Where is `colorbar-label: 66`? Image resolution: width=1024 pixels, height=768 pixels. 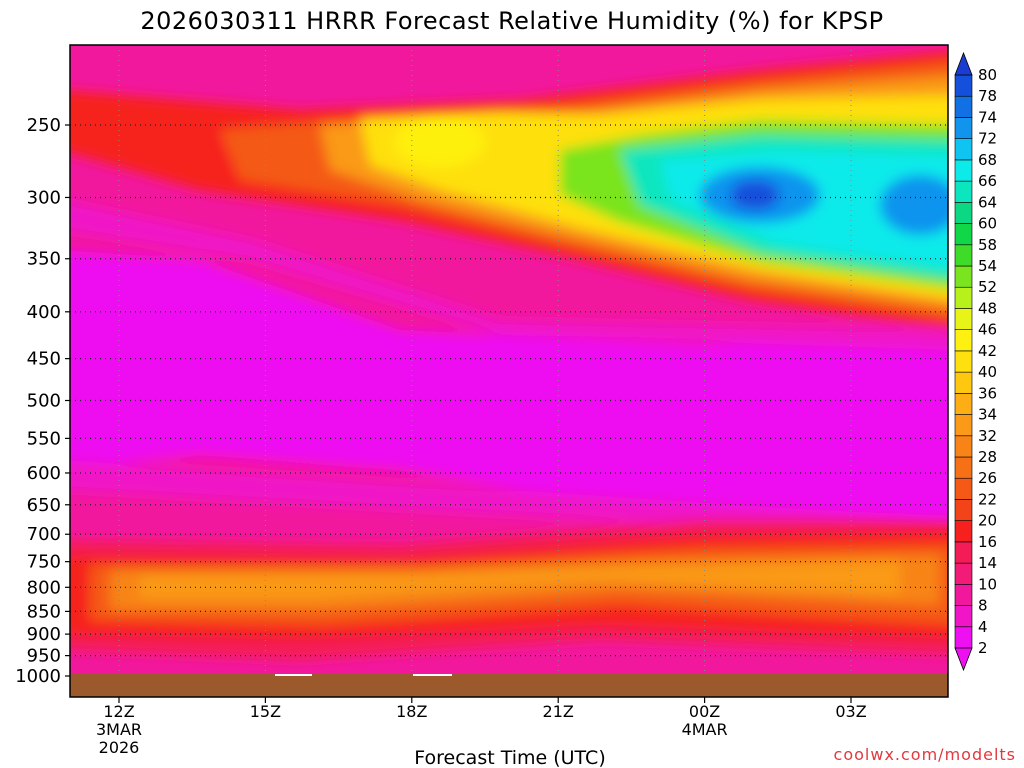 colorbar-label: 66 is located at coordinates (987, 181).